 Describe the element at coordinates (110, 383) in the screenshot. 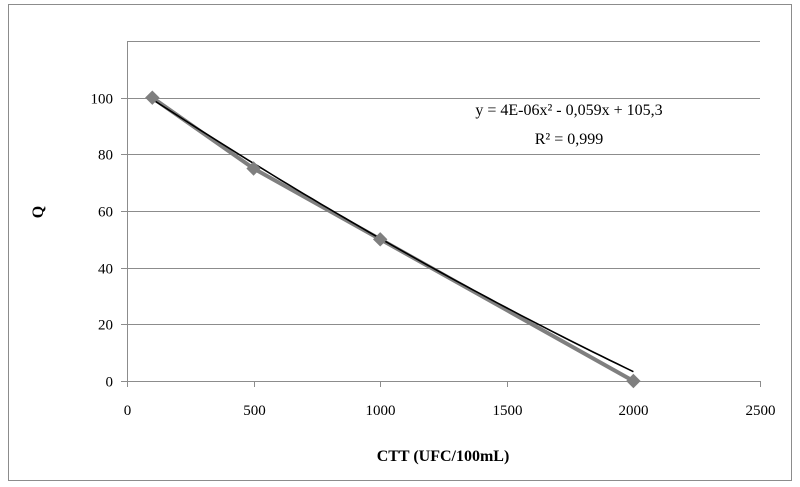

I see `y-tick-label-0: 0` at that location.